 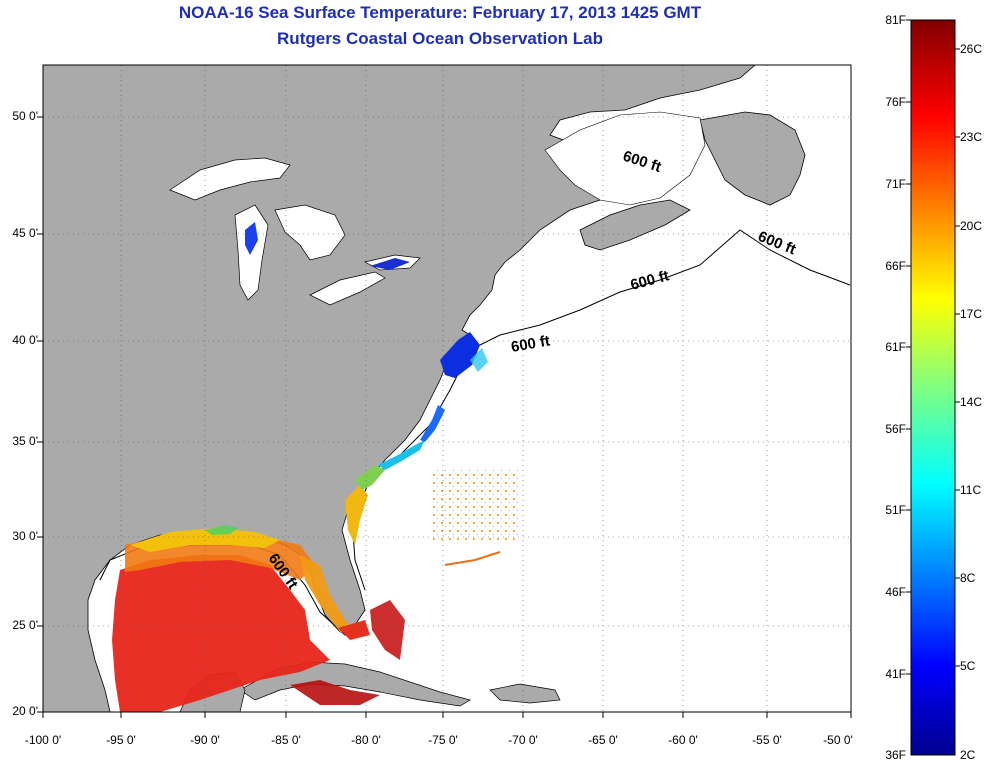 I want to click on colorbar-f-label: 71F, so click(x=895, y=184).